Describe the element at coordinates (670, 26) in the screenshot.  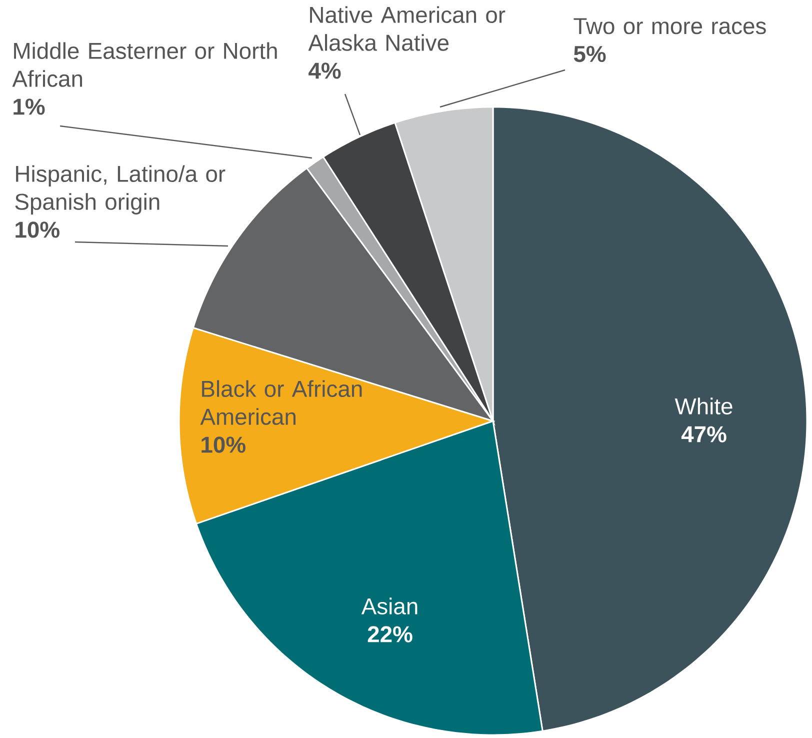
I see `slice-label: Two or more races` at that location.